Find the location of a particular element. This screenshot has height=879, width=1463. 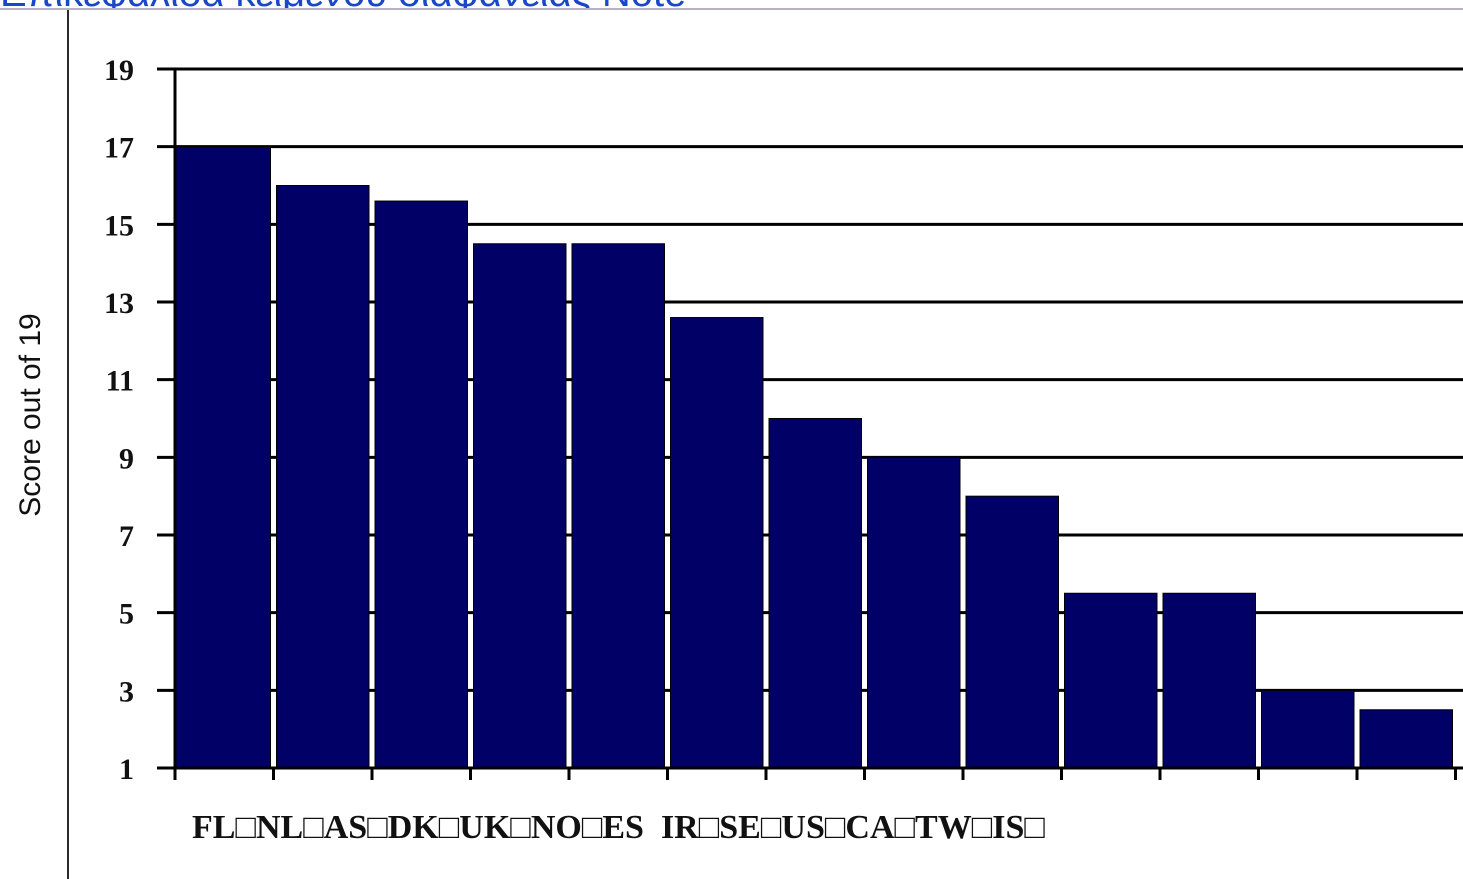

y-tick-label: 9 is located at coordinates (126, 458).